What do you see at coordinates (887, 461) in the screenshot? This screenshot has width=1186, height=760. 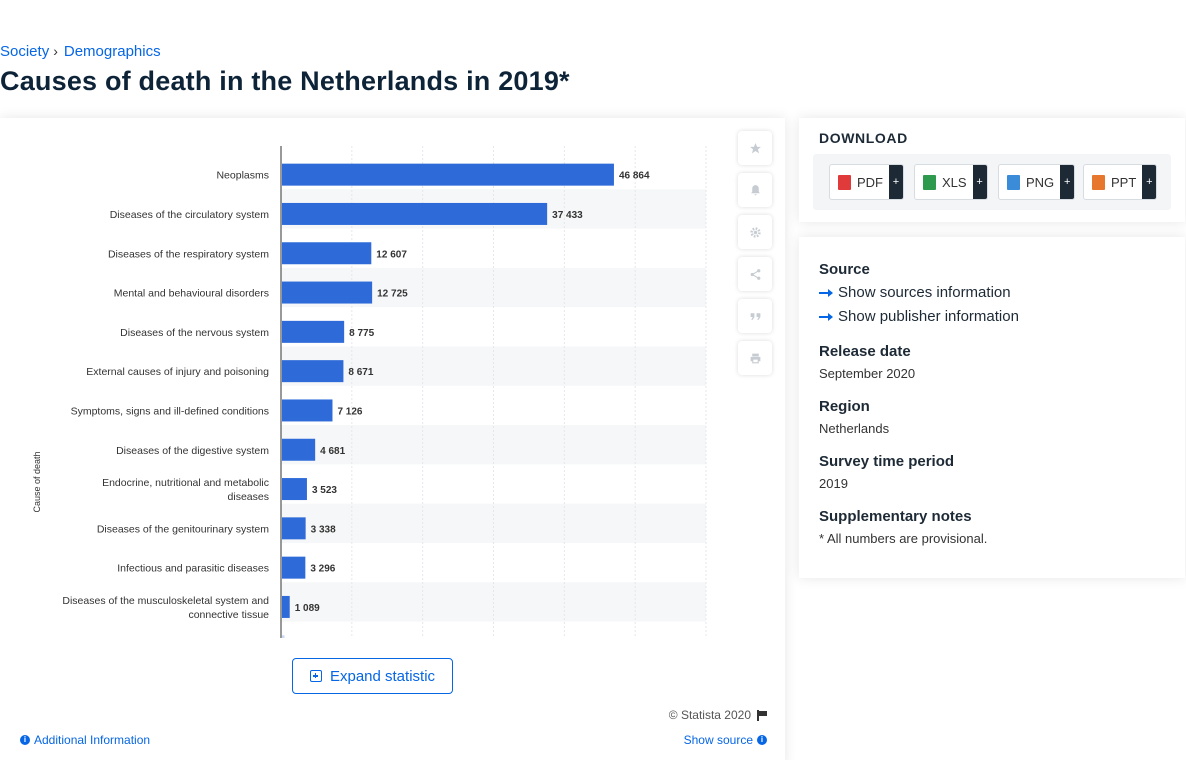 I see `survey-period-label: Survey time period` at bounding box center [887, 461].